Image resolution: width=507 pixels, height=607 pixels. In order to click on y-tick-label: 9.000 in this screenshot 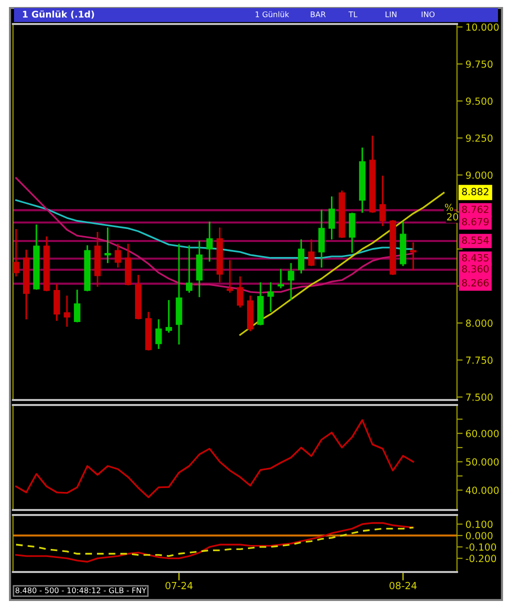, I will do `click(479, 175)`.